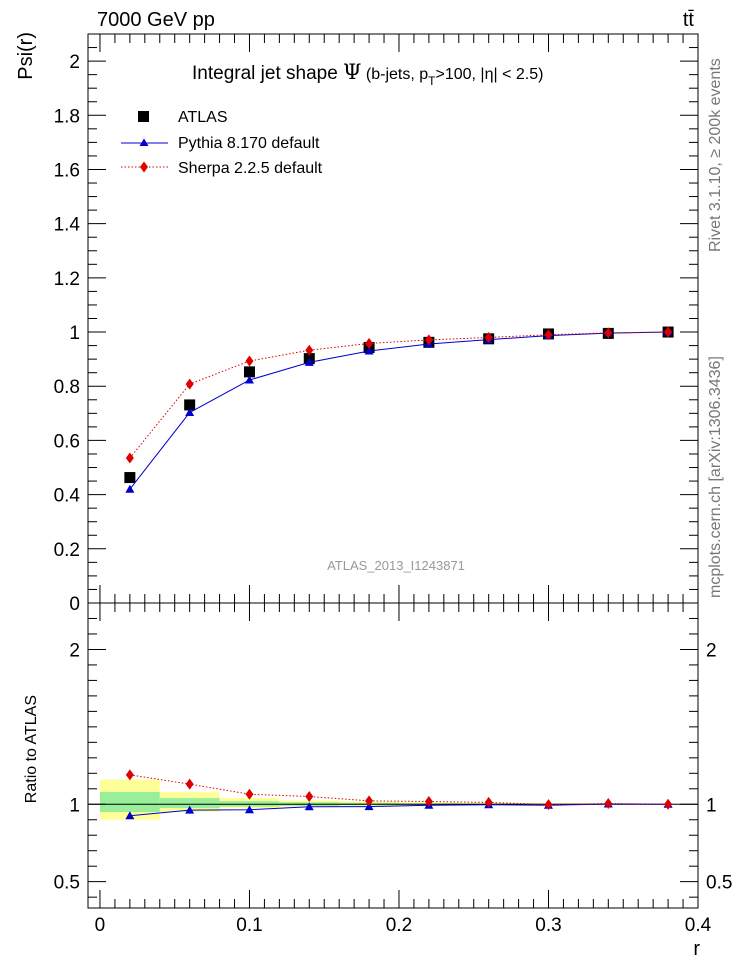 The height and width of the screenshot is (972, 746). Describe the element at coordinates (711, 650) in the screenshot. I see `ratio-ytick-label-right: 2` at that location.